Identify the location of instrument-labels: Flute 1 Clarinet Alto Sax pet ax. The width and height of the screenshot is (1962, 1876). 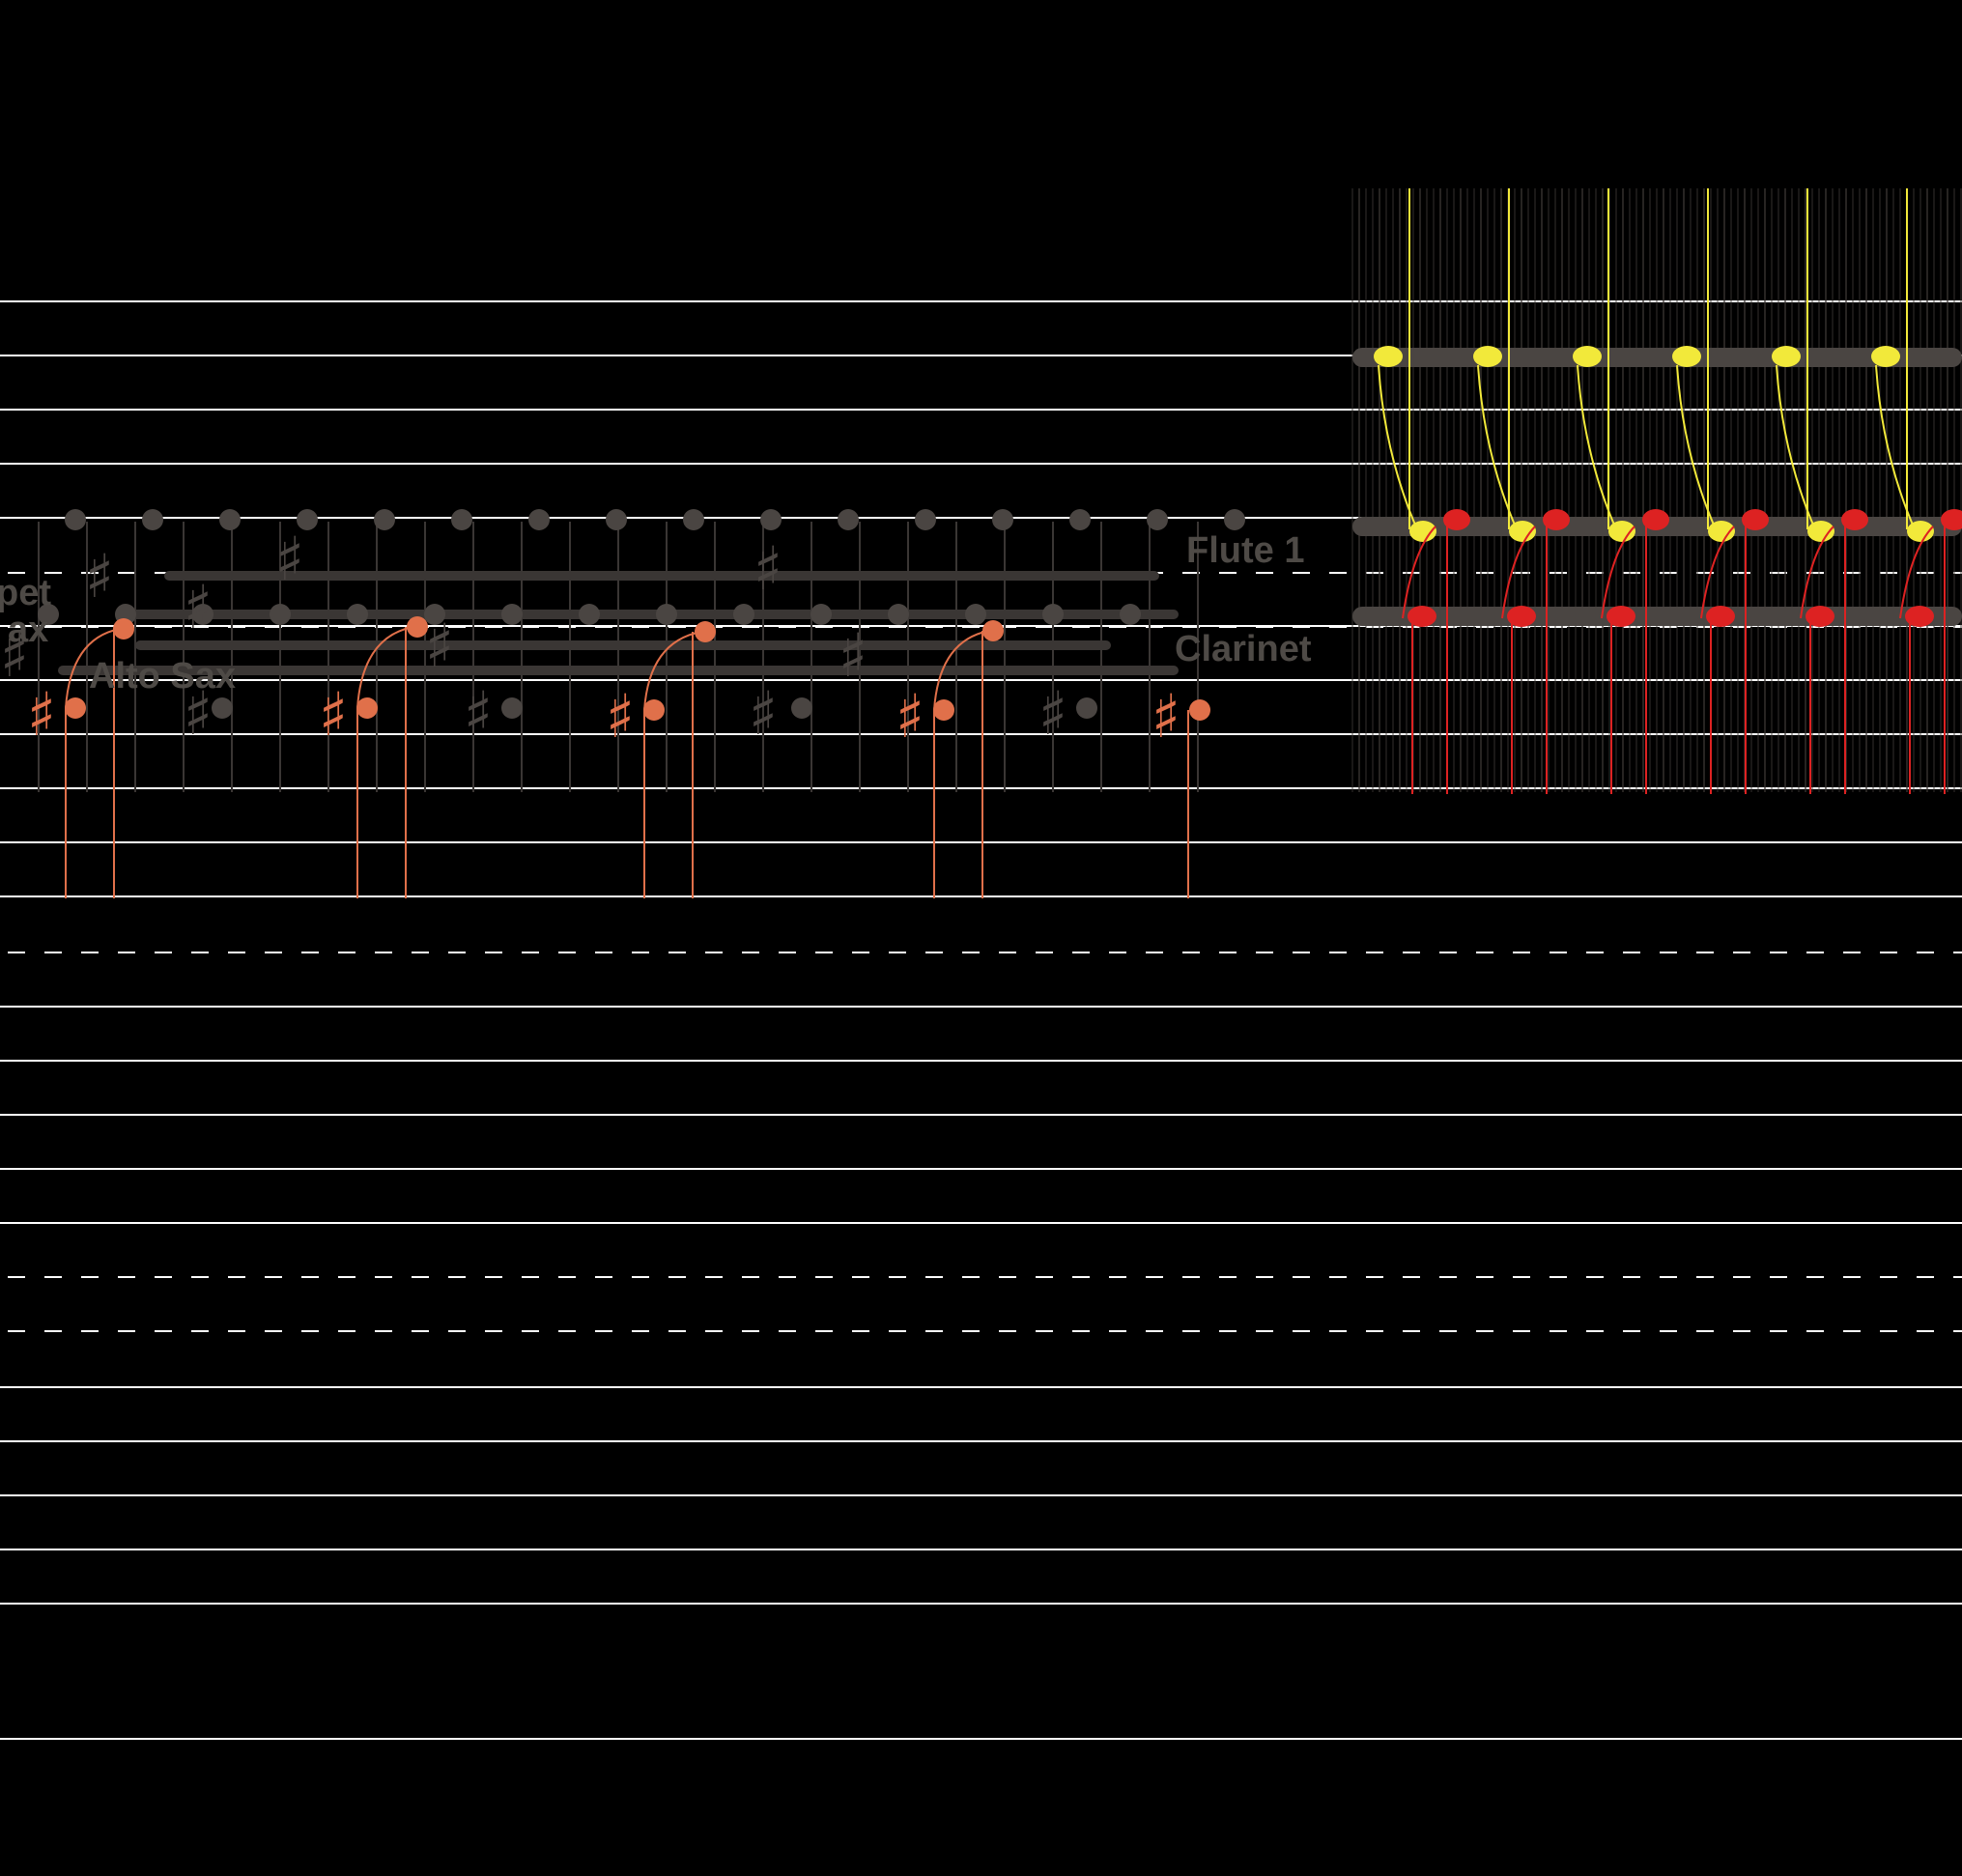
(656, 613).